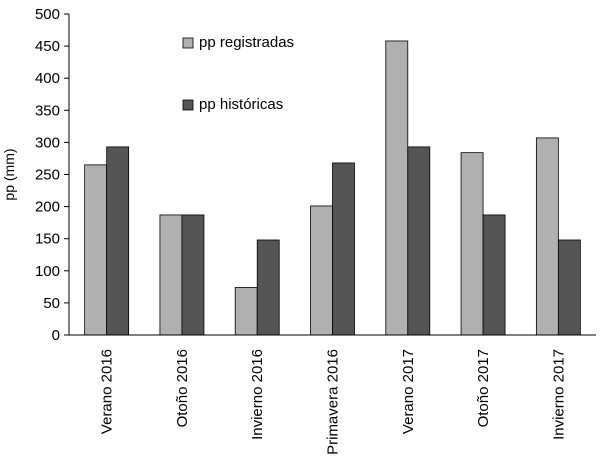  I want to click on x-category-label: Primavera 2016, so click(333, 402).